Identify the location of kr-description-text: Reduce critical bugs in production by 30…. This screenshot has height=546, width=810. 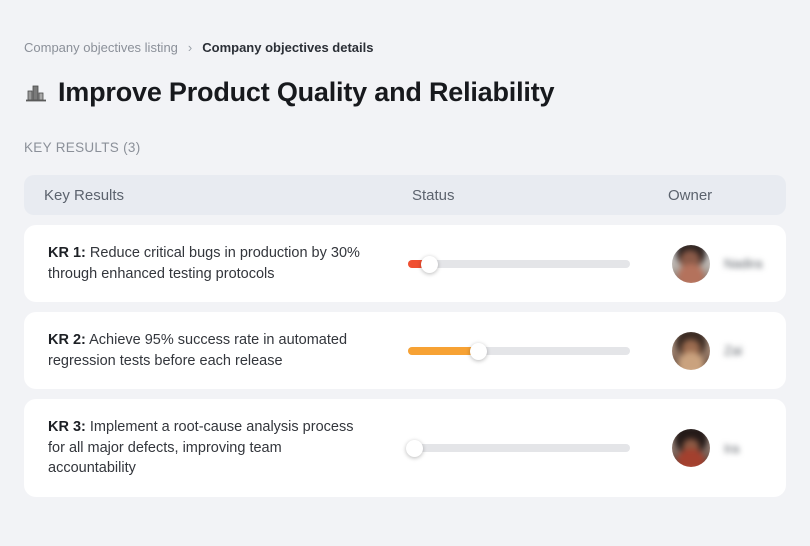
(204, 263).